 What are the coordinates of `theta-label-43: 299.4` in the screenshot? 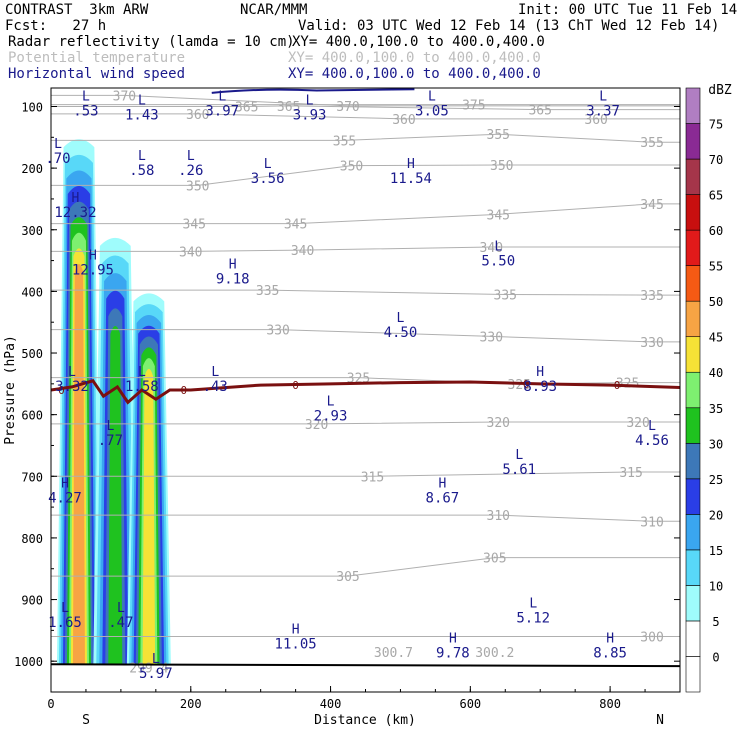 It's located at (148, 668).